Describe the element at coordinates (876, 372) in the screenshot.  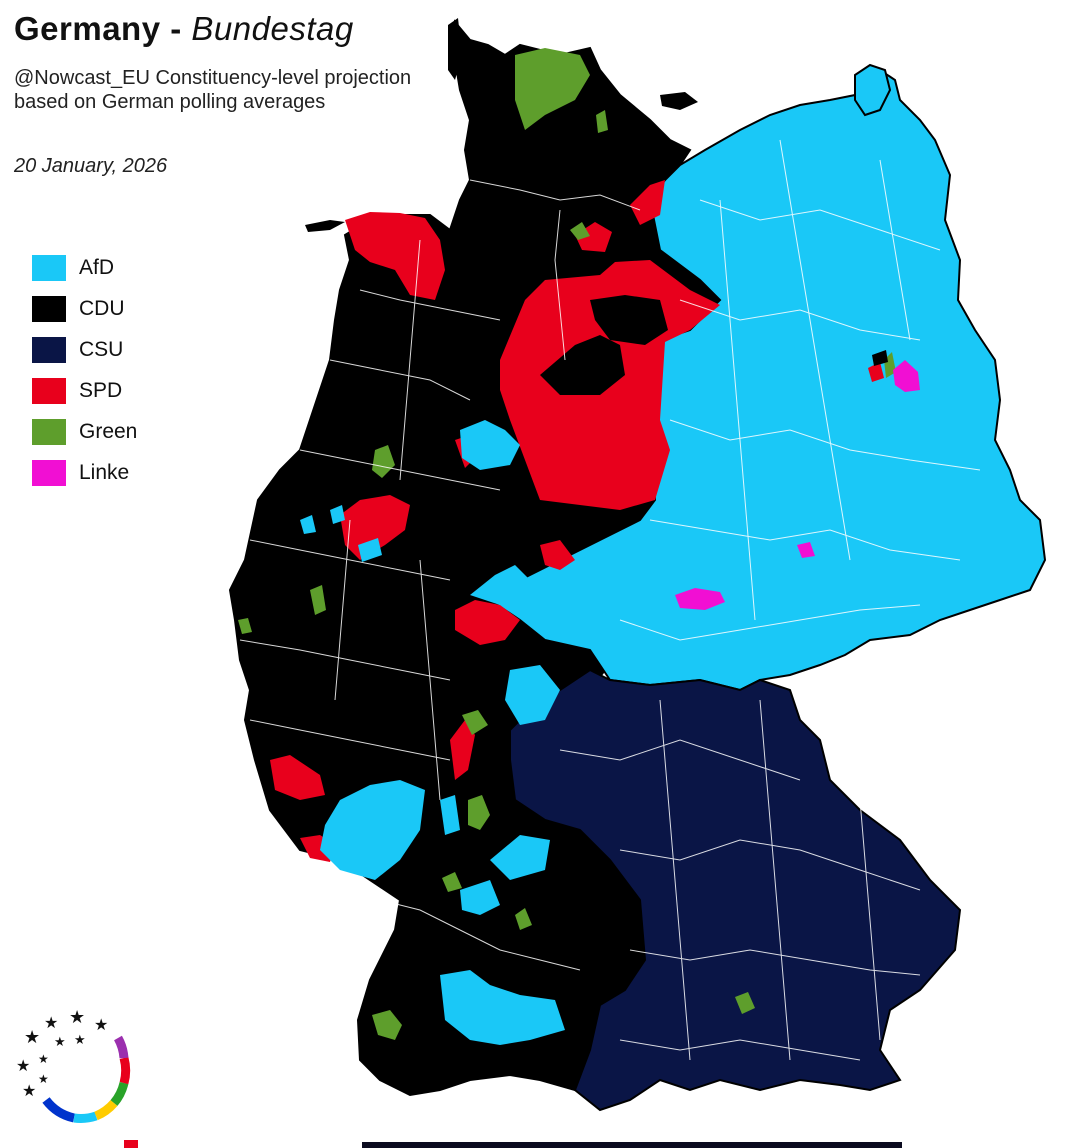
I see `region-spd-berlin` at that location.